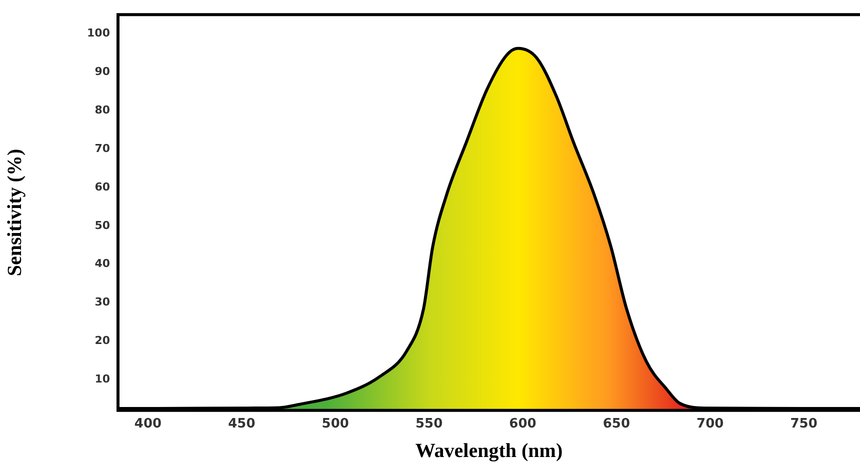 This screenshot has height=470, width=860. Describe the element at coordinates (102, 302) in the screenshot. I see `y-tick-label: 30` at that location.